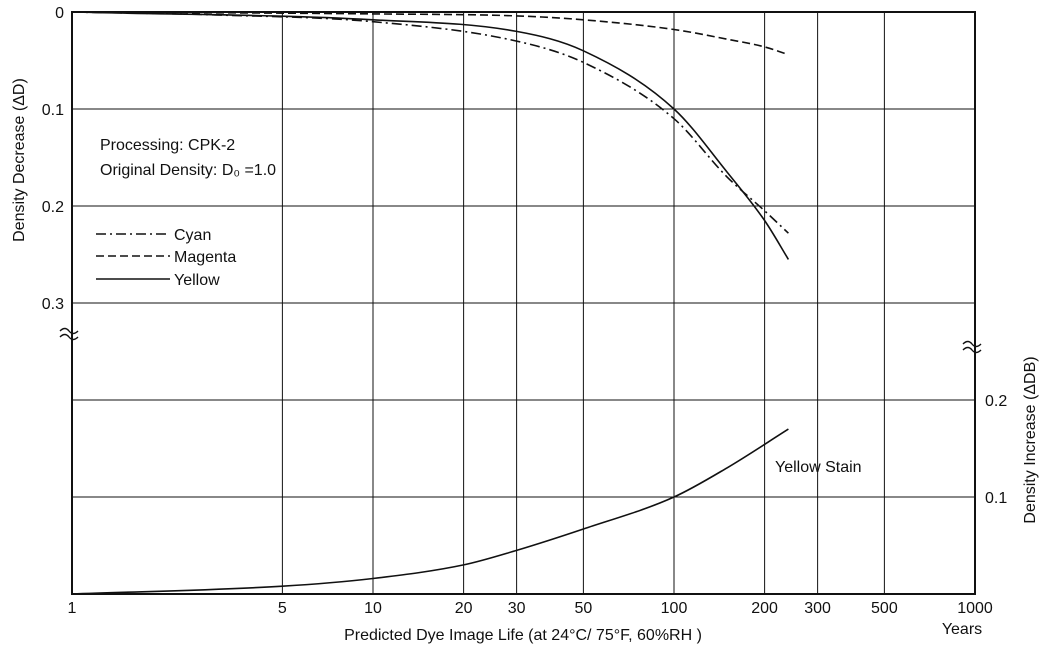  Describe the element at coordinates (53, 207) in the screenshot. I see `left-y-tick-label: 0.2` at that location.